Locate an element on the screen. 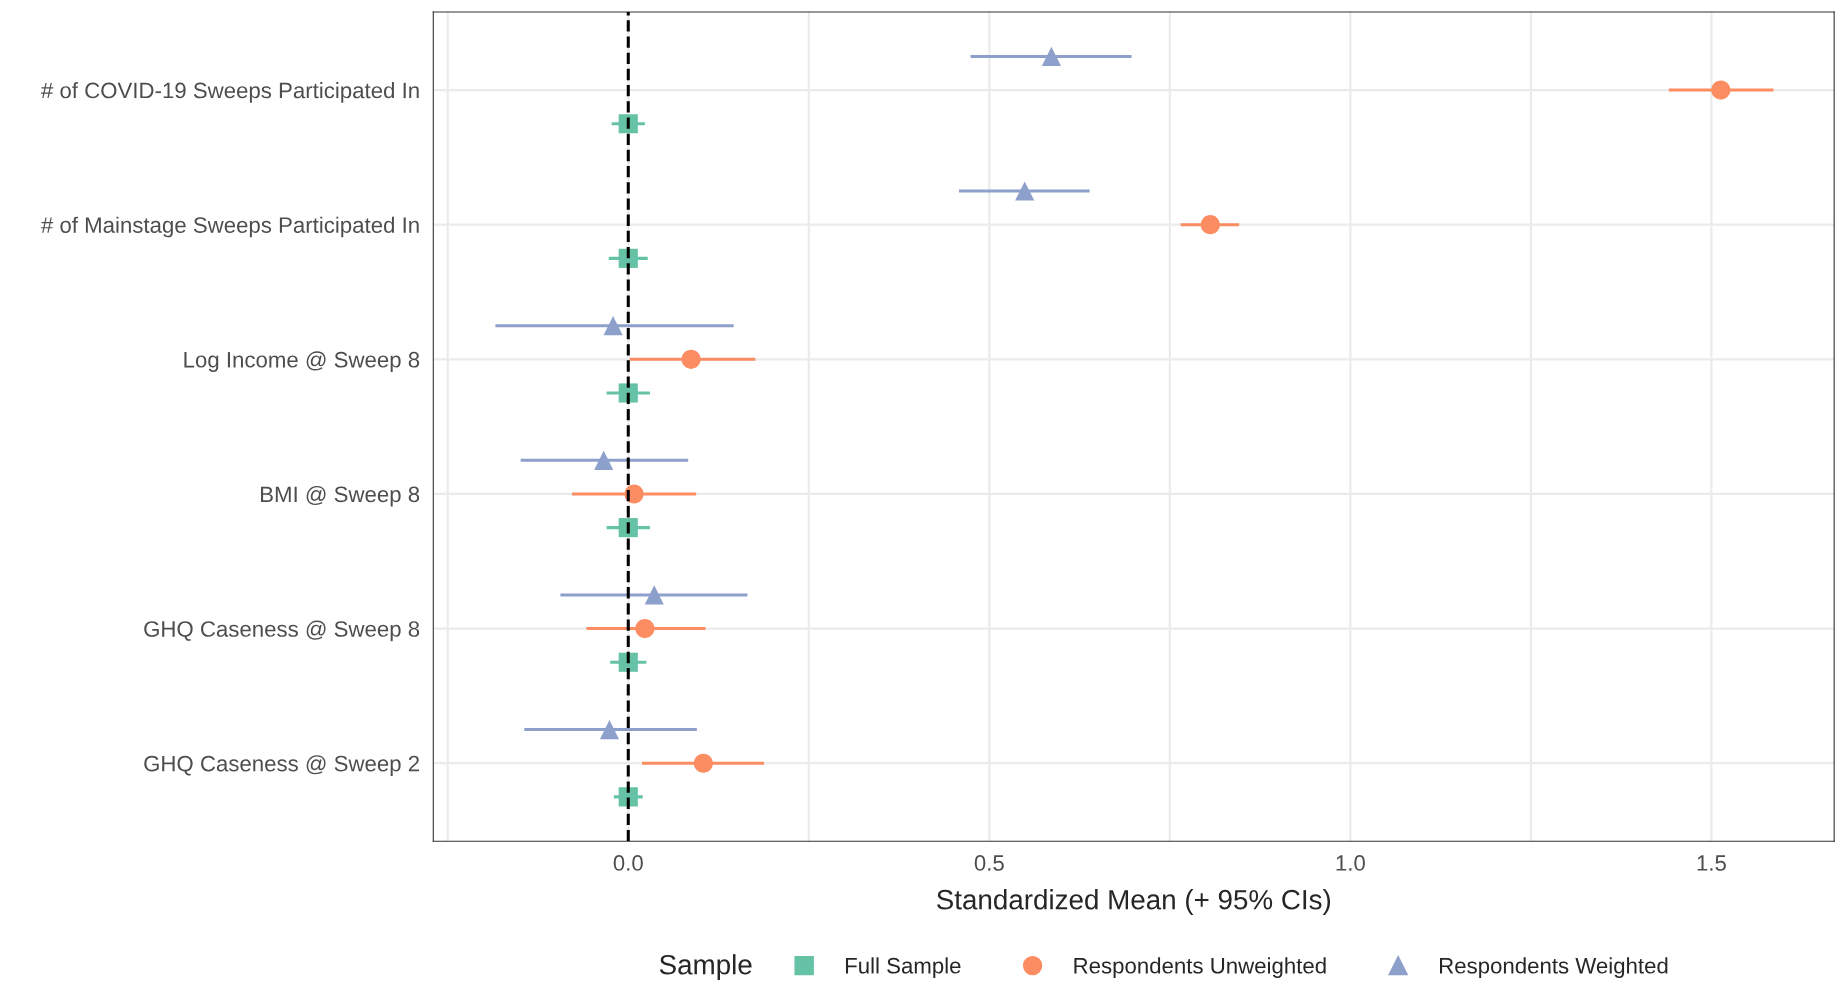 This screenshot has width=1836, height=998. x-tick-label: 0.5 is located at coordinates (989, 863).